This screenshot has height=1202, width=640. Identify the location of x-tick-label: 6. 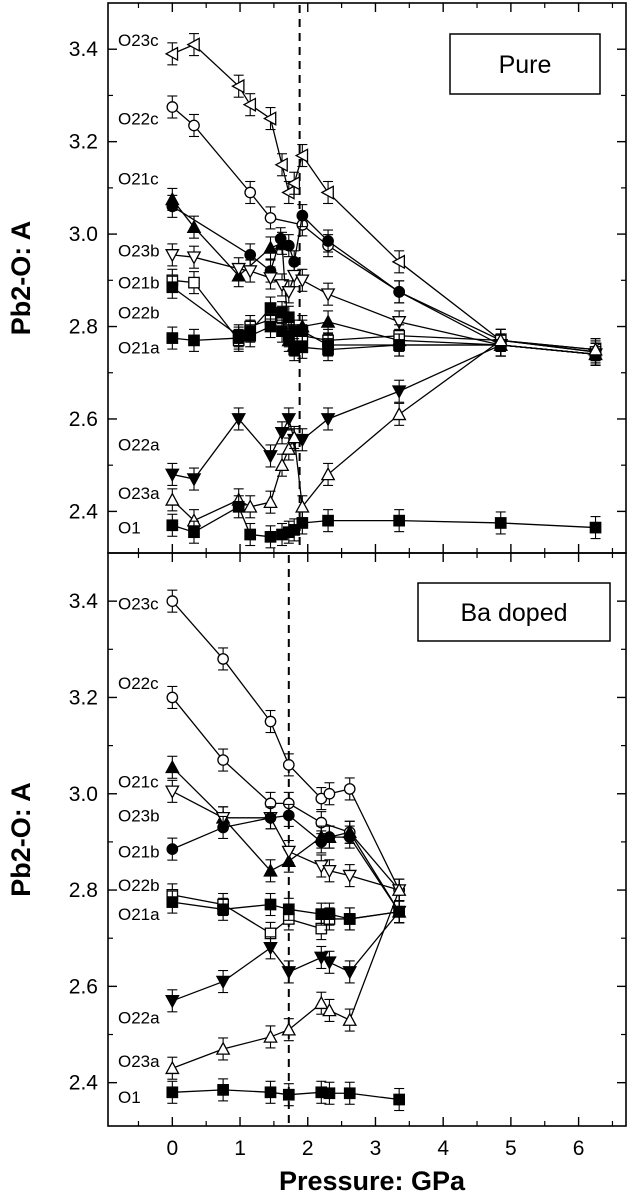
(579, 1148).